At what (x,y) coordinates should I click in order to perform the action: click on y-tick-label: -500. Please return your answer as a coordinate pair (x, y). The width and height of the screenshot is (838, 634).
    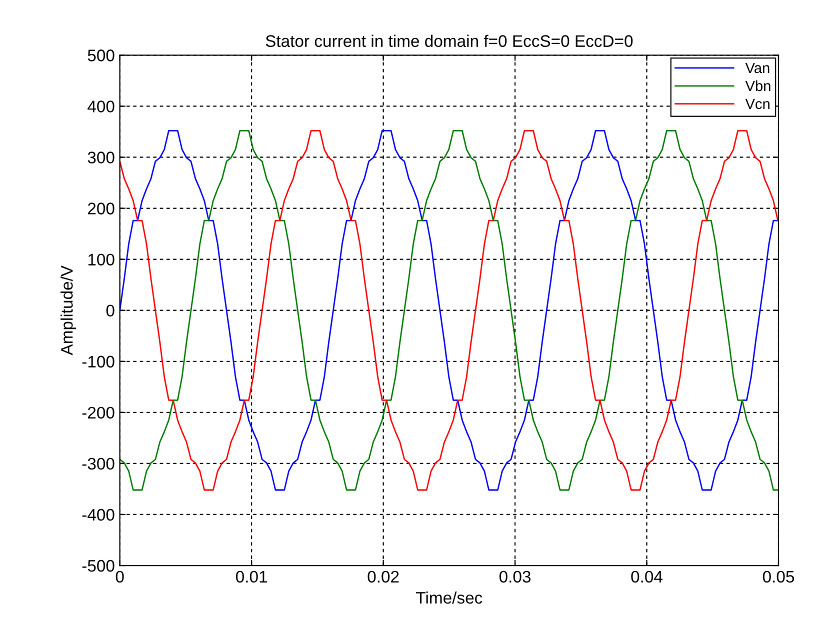
    Looking at the image, I should click on (98, 566).